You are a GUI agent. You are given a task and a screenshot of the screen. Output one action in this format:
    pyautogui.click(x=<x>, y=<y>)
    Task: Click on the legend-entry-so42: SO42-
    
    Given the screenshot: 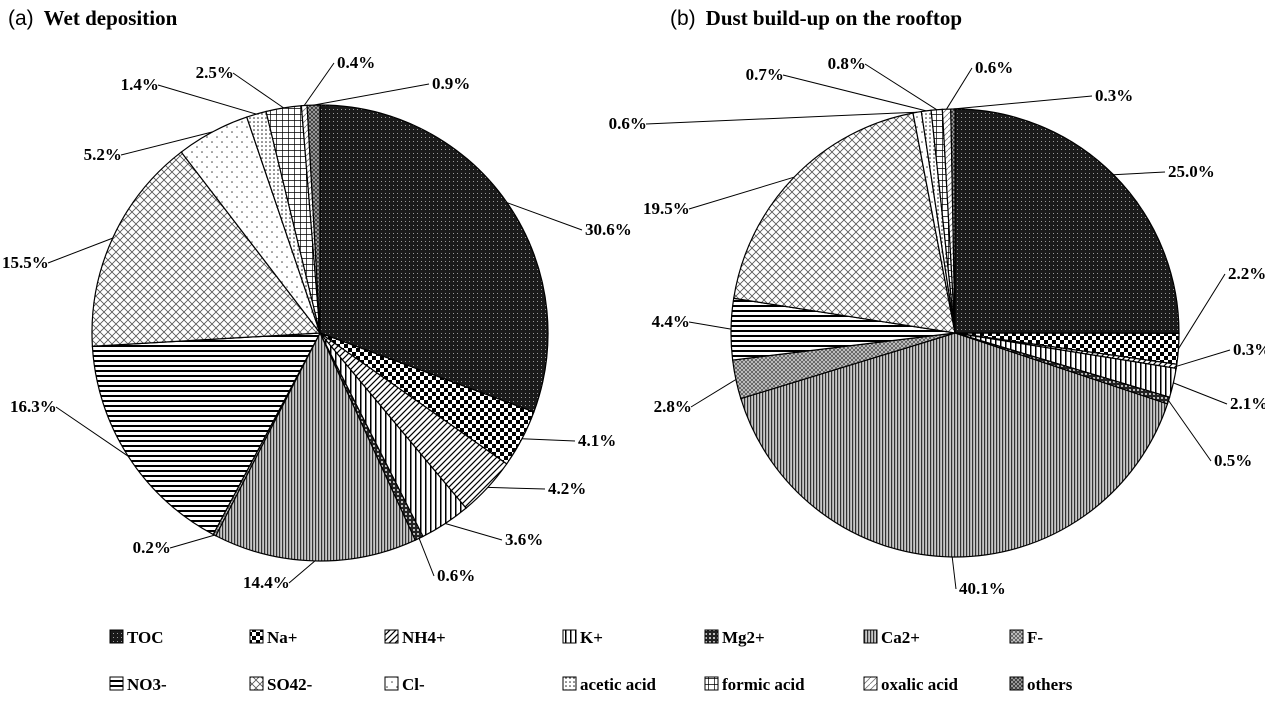 What is the action you would take?
    pyautogui.click(x=281, y=684)
    